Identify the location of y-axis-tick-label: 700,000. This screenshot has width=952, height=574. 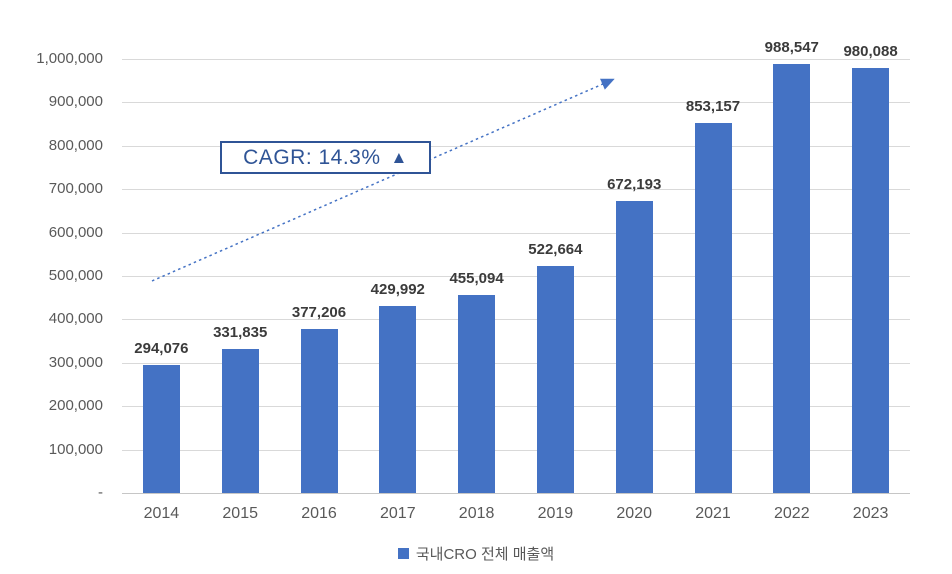
(75, 189).